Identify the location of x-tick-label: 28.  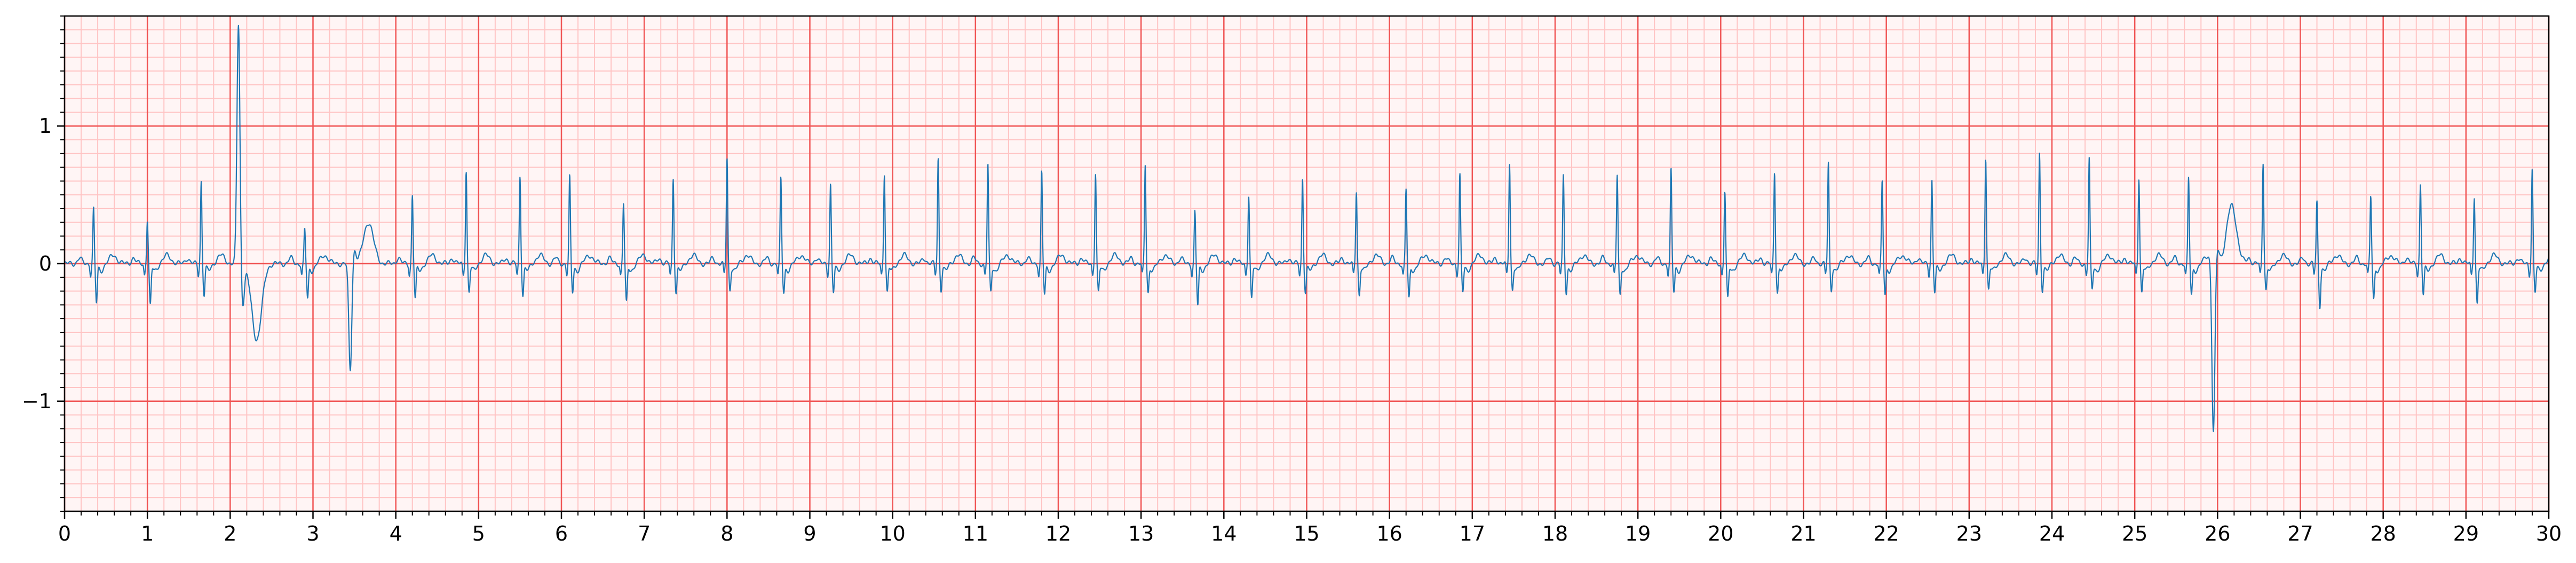
(2383, 533).